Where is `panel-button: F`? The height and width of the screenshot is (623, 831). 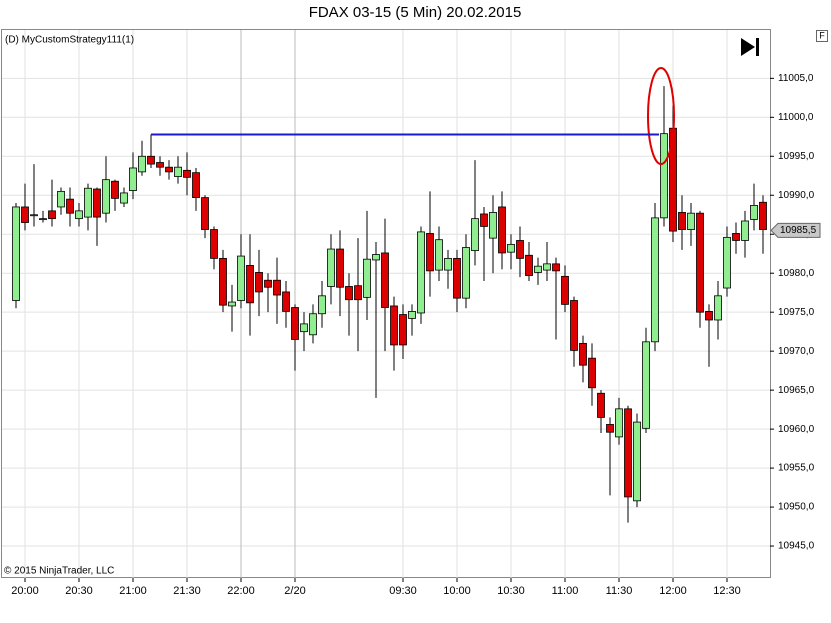 panel-button: F is located at coordinates (822, 35).